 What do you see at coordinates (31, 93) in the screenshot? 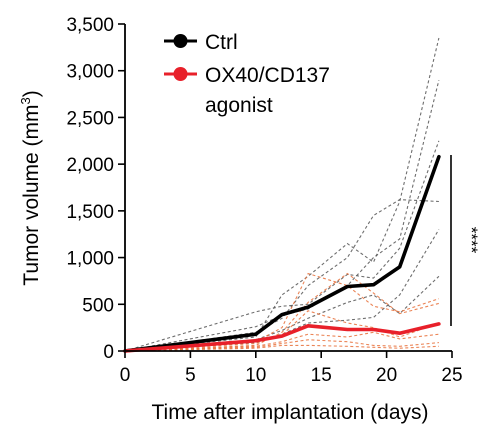
I see `y-axis-label-close: )` at bounding box center [31, 93].